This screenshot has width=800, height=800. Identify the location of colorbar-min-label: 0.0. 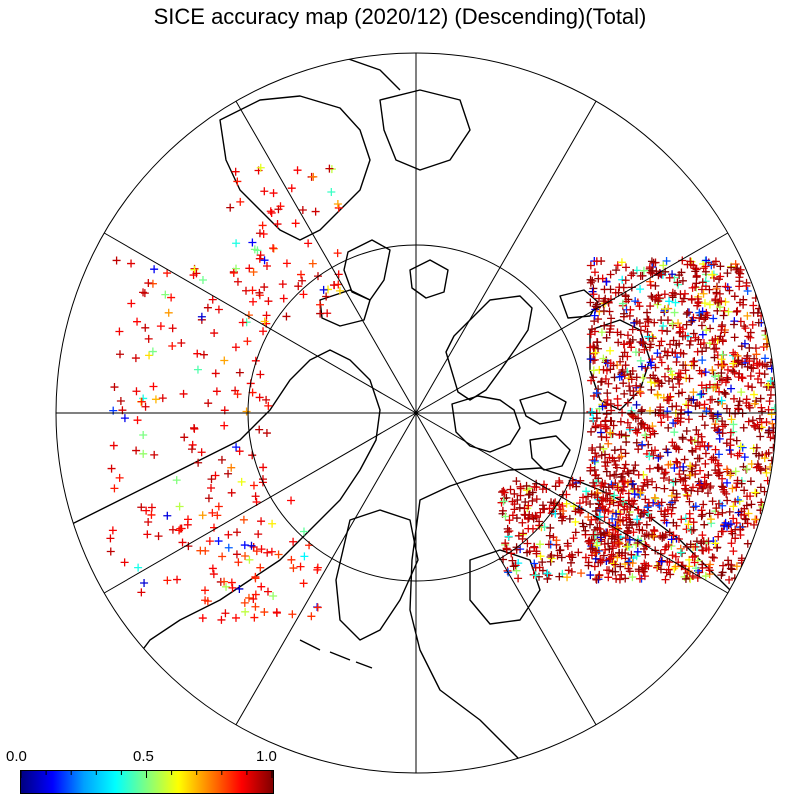
(16, 756).